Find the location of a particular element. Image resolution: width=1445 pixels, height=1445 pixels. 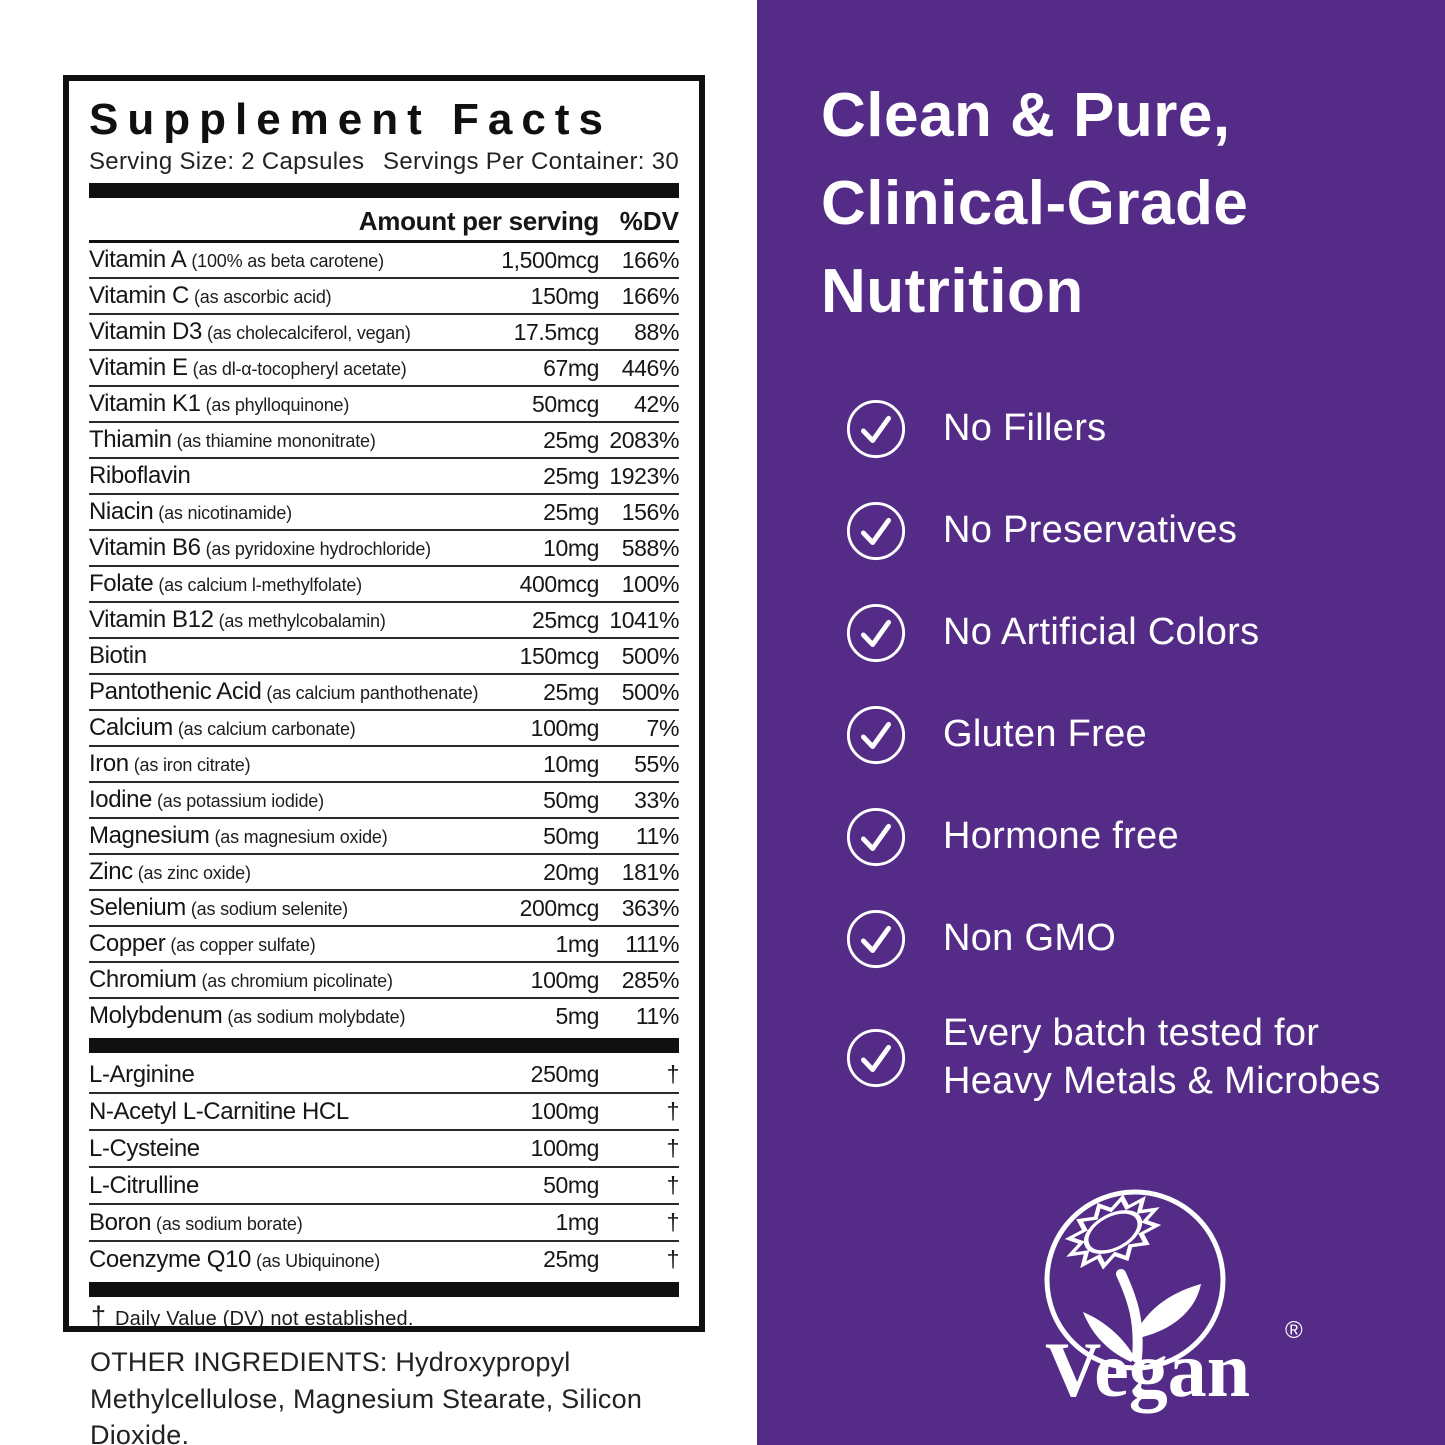

nutrient-amount: 67mg is located at coordinates (571, 367).